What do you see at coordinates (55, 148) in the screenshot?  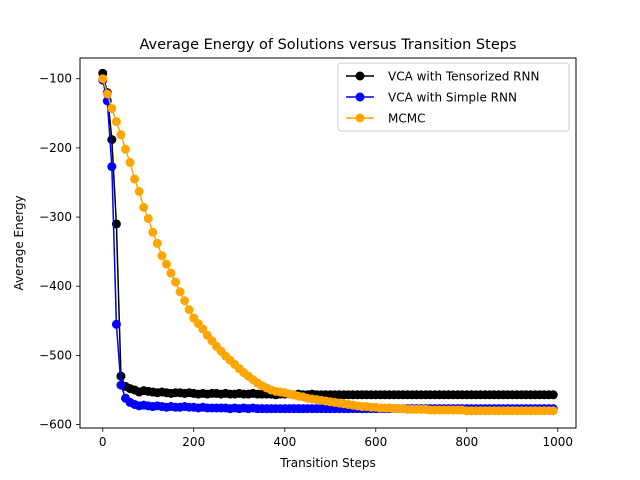 I see `y-tick-label: −200` at bounding box center [55, 148].